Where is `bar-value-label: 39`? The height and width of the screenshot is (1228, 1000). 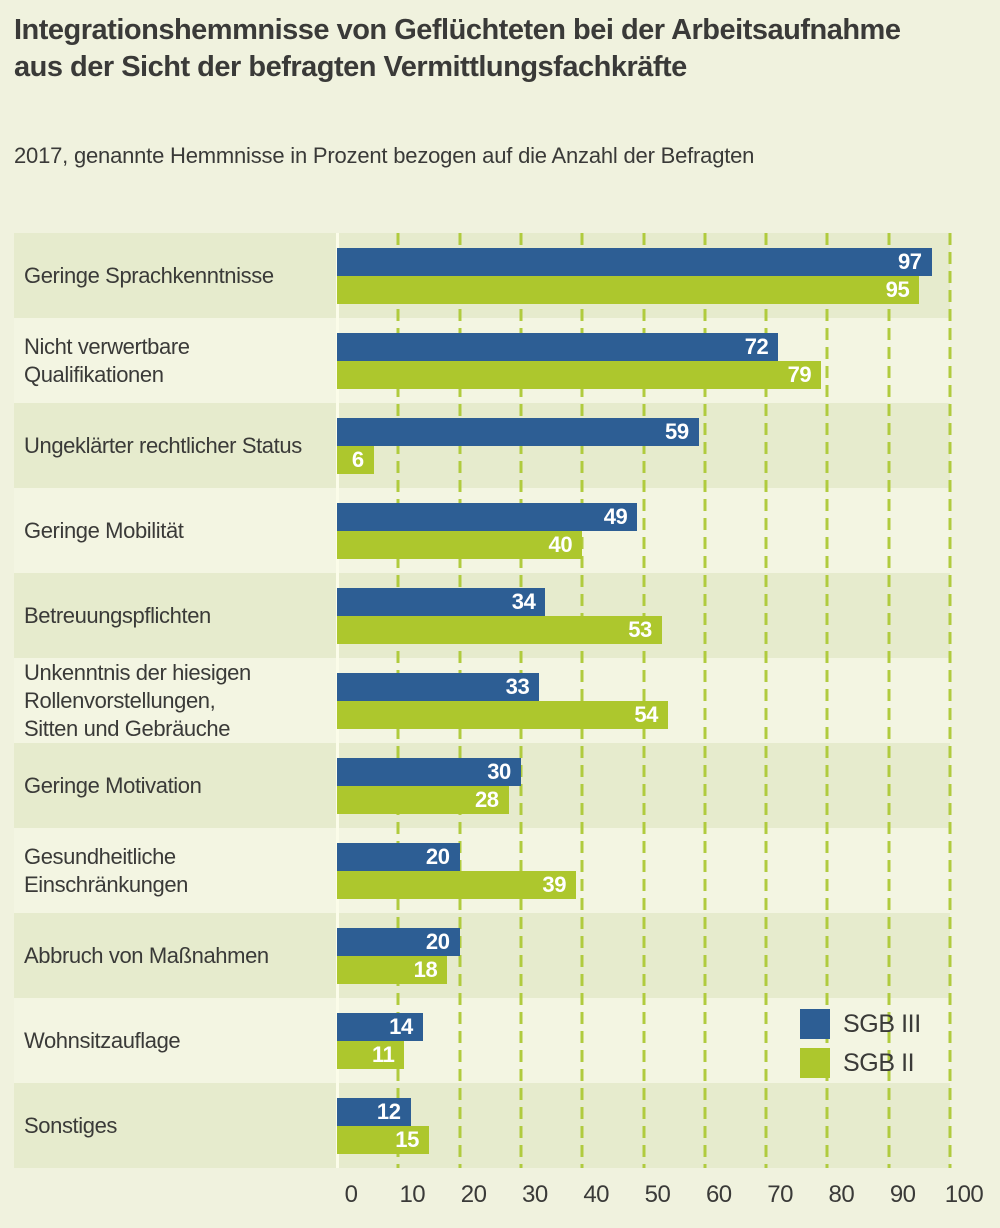
bar-value-label: 39 is located at coordinates (554, 884).